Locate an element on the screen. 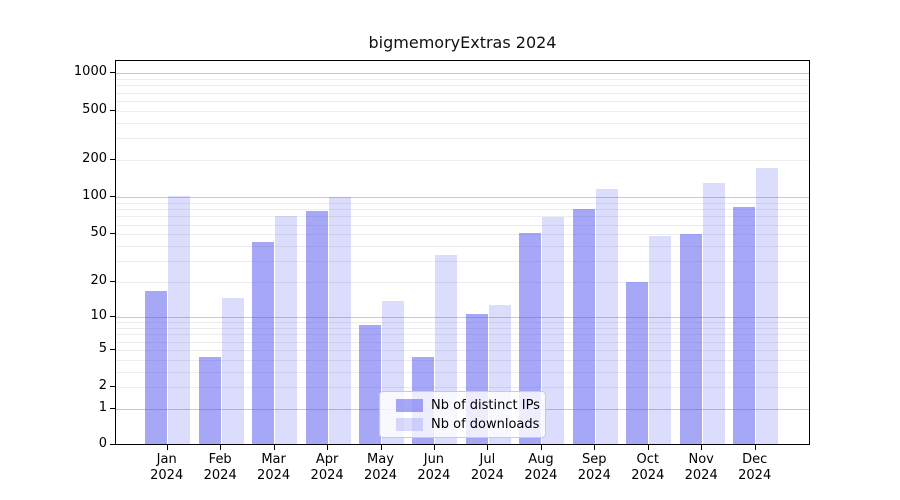  y-tick-label: 100 is located at coordinates (94, 196).